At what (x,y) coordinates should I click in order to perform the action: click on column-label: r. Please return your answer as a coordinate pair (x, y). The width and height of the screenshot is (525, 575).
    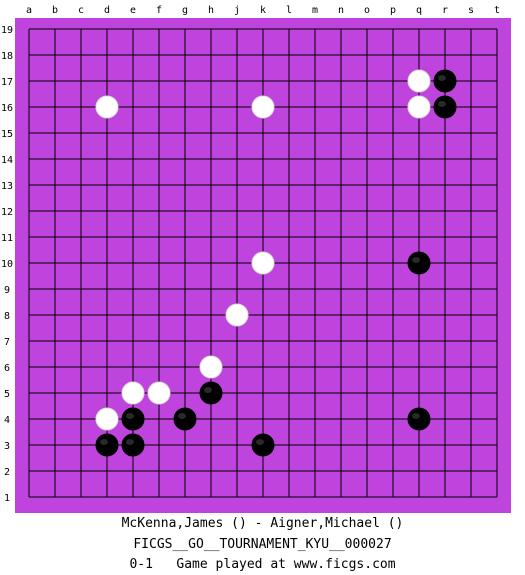
    Looking at the image, I should click on (445, 10).